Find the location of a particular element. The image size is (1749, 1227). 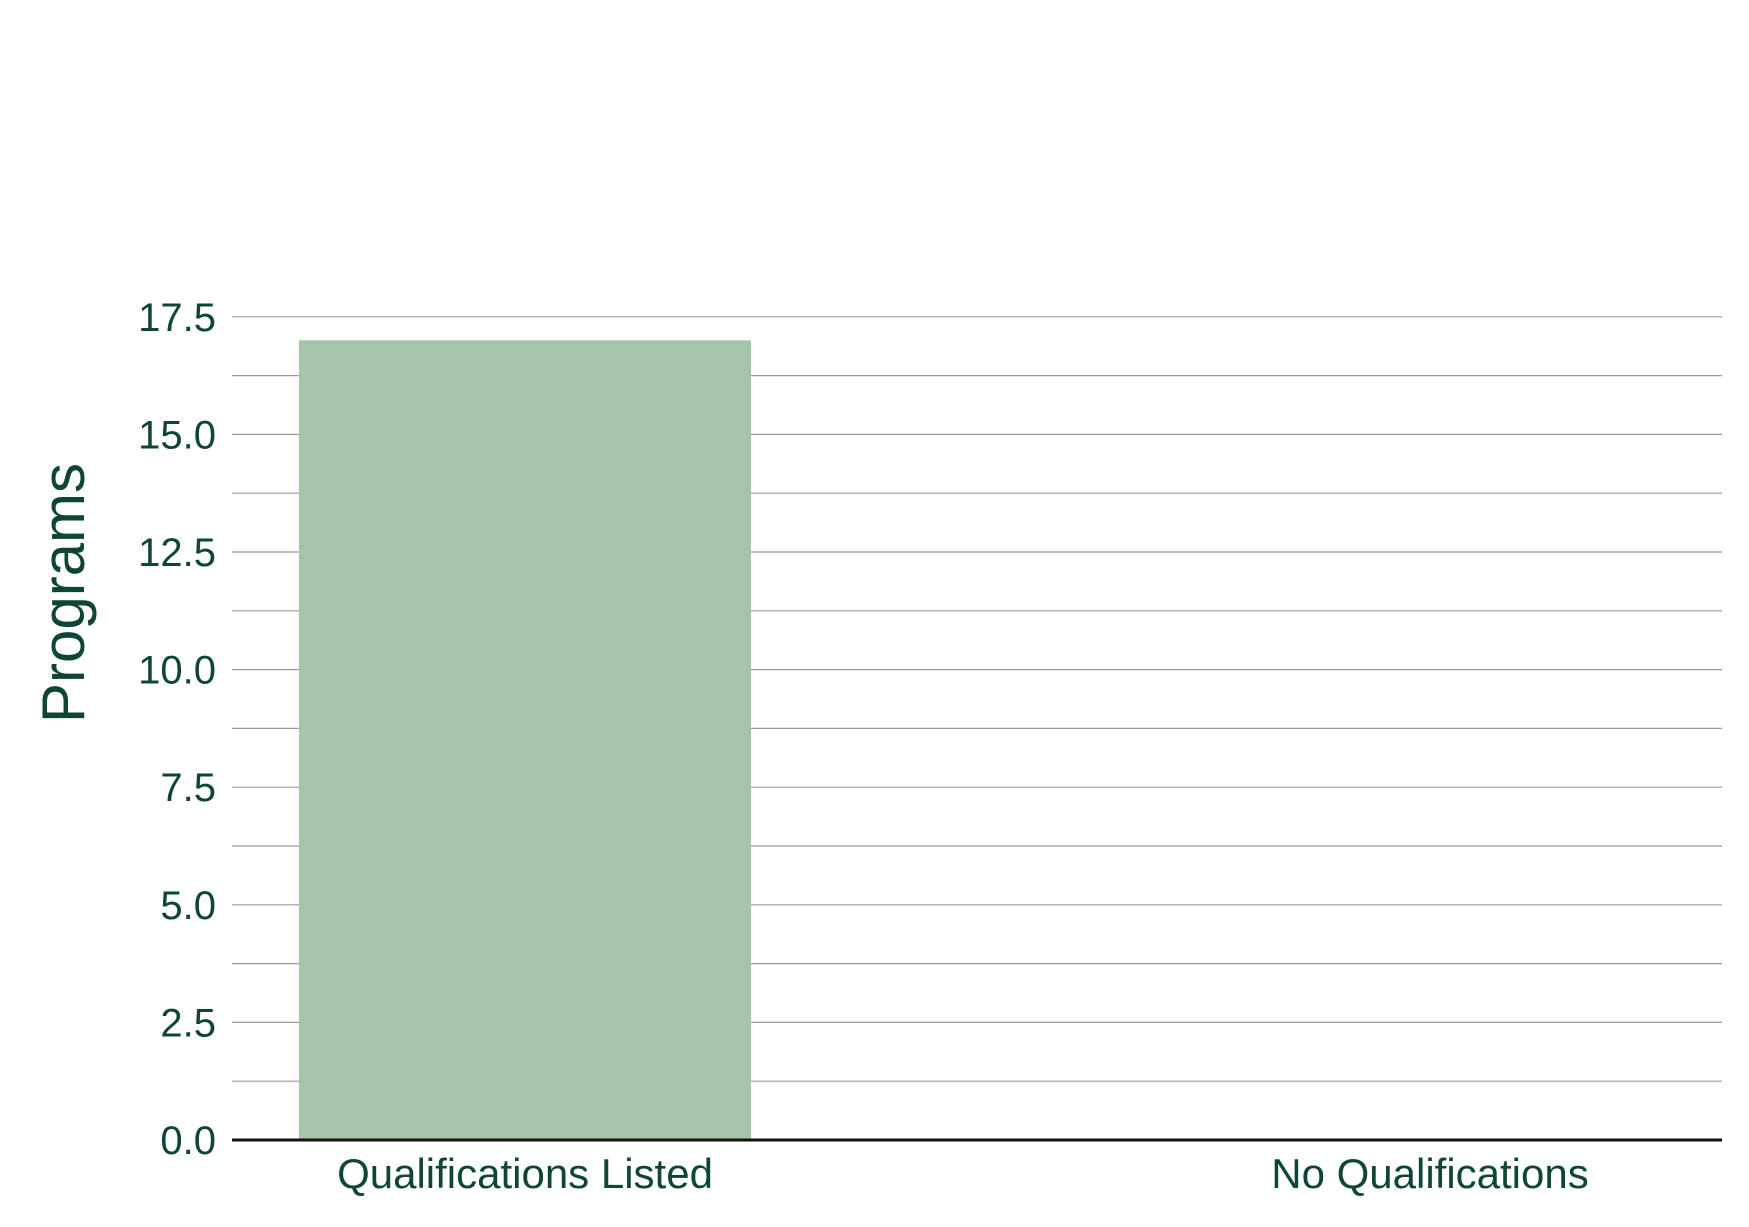

y-tick-label: 5.0 is located at coordinates (188, 906).